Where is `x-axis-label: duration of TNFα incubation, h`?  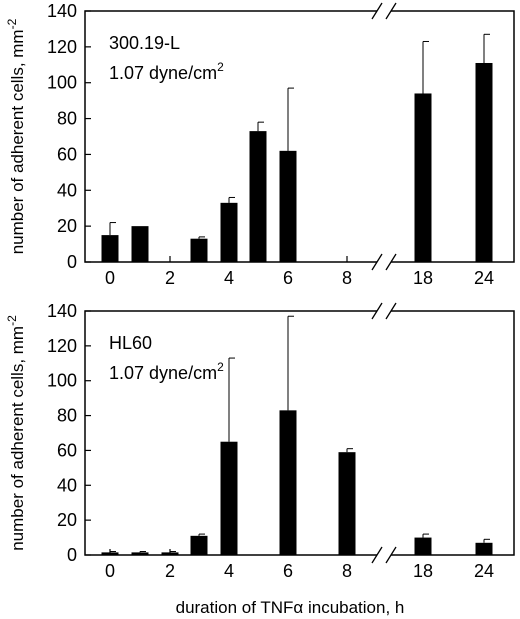 x-axis-label: duration of TNFα incubation, h is located at coordinates (290, 607).